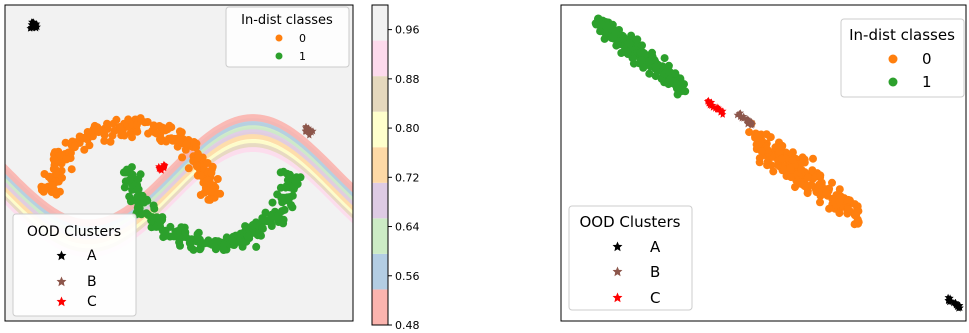  What do you see at coordinates (287, 20) in the screenshot?
I see `legend-title: In-dist classes` at bounding box center [287, 20].